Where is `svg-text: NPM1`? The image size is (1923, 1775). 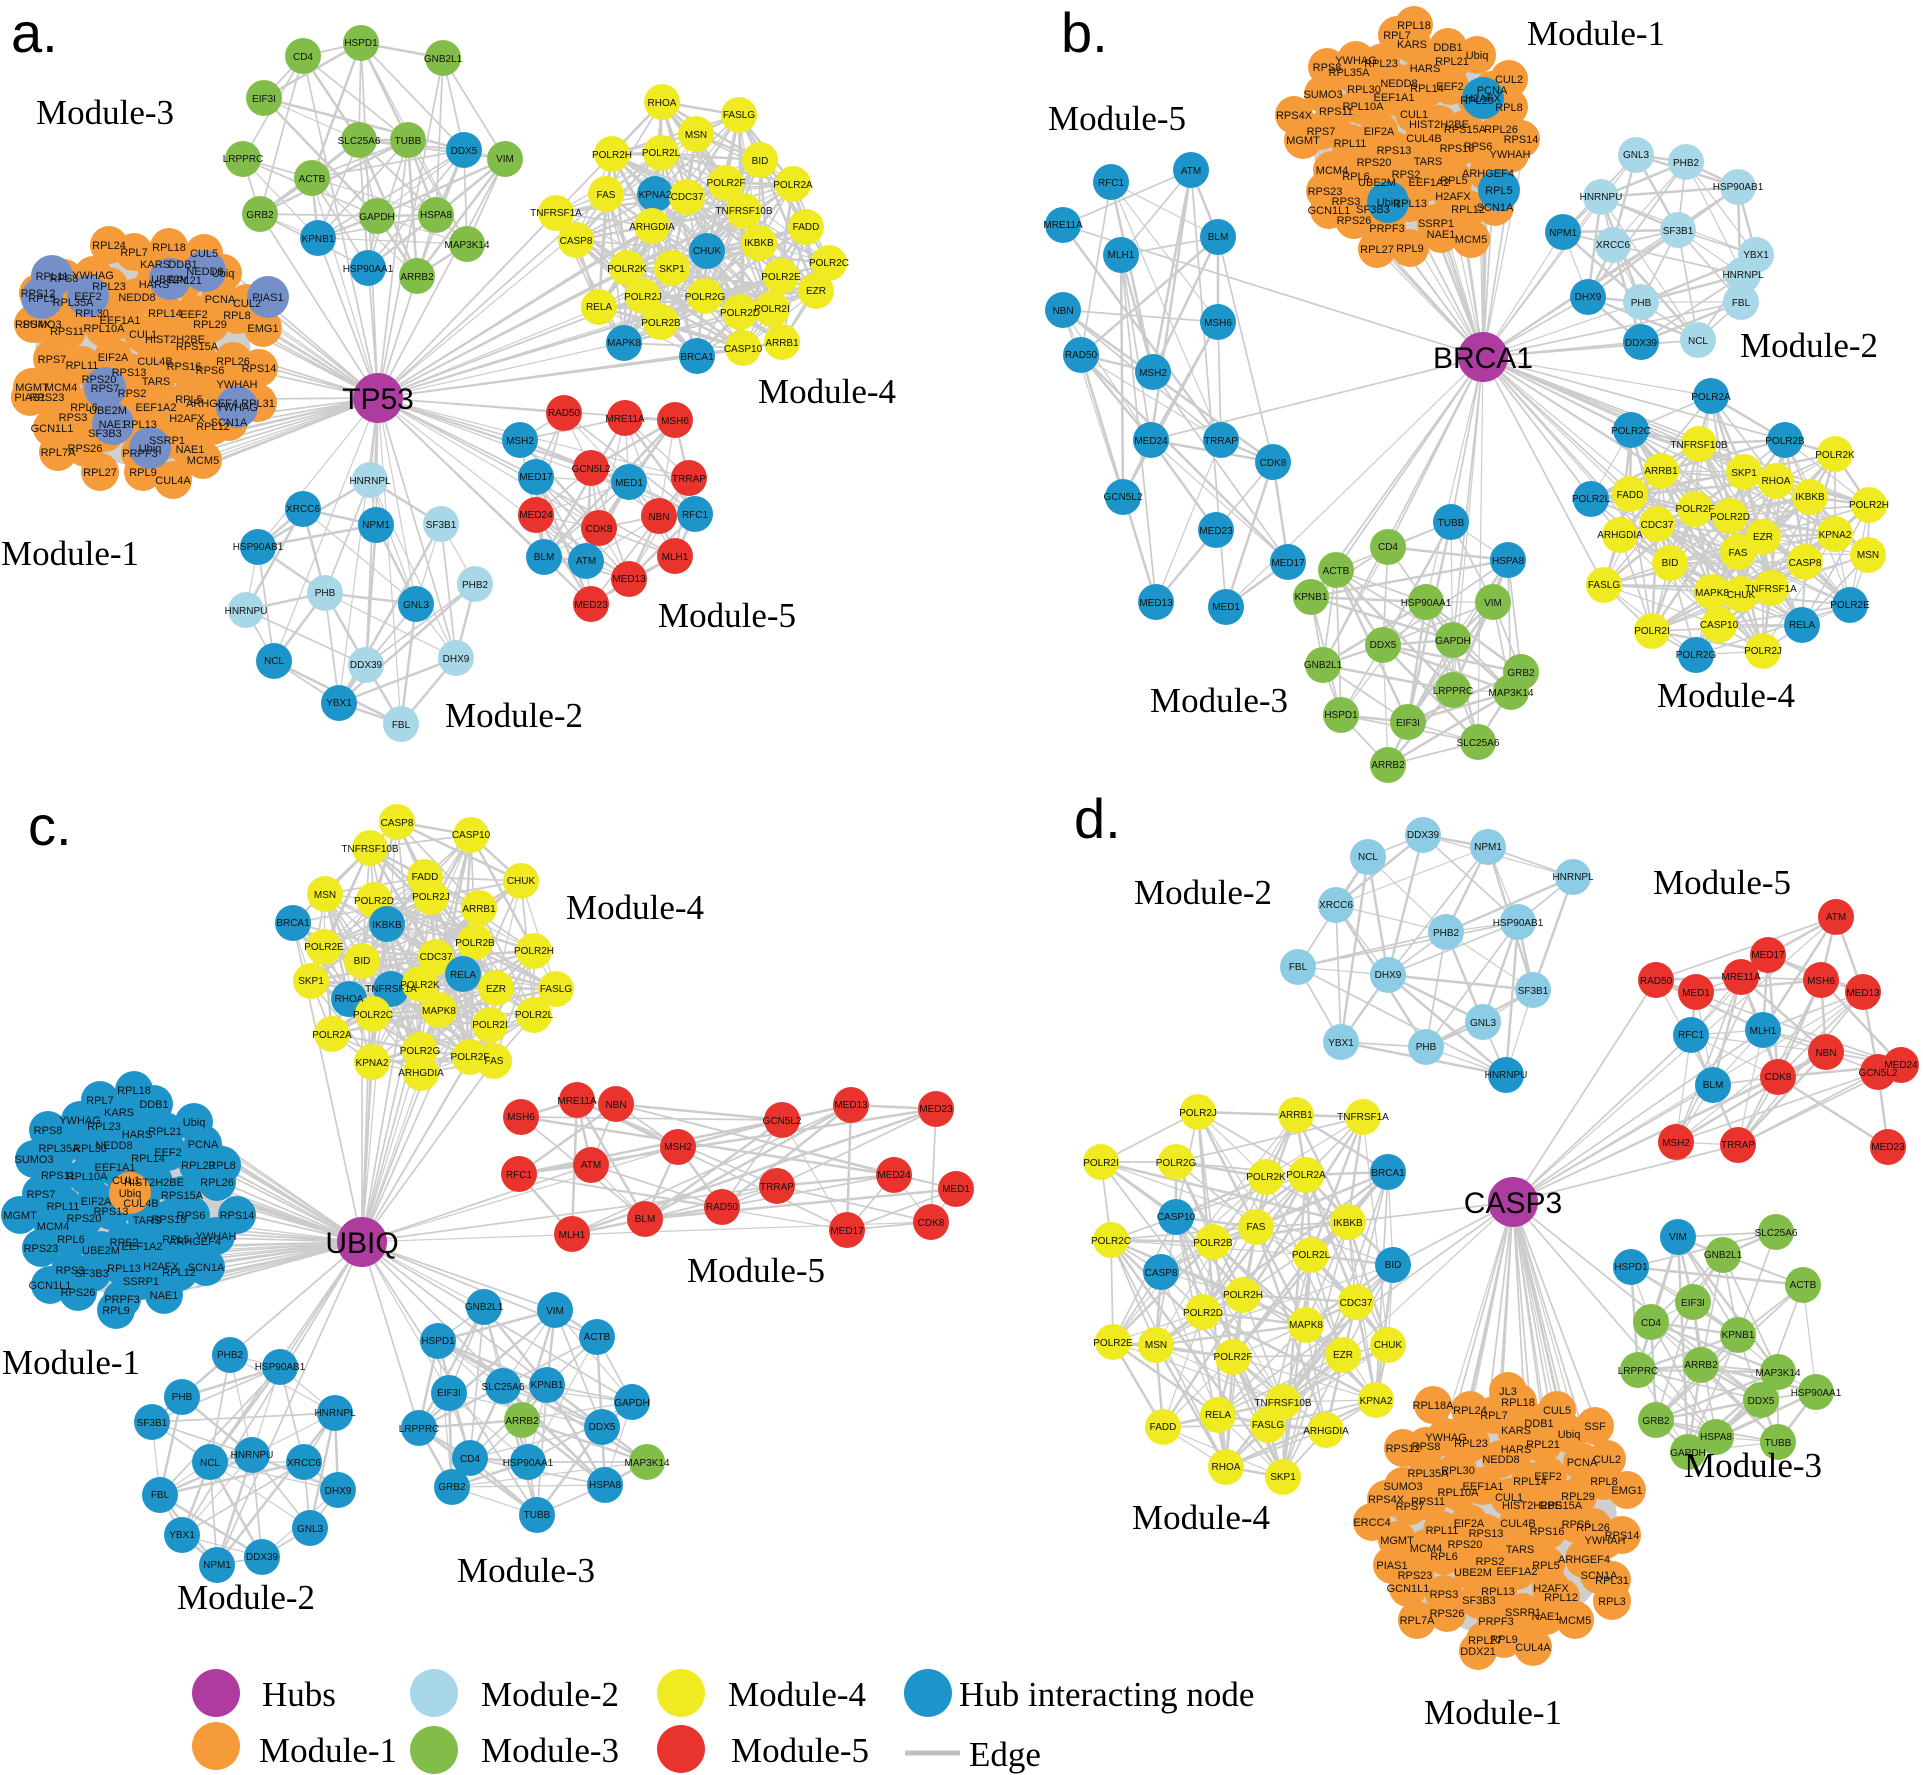
svg-text: NPM1 is located at coordinates (1488, 847).